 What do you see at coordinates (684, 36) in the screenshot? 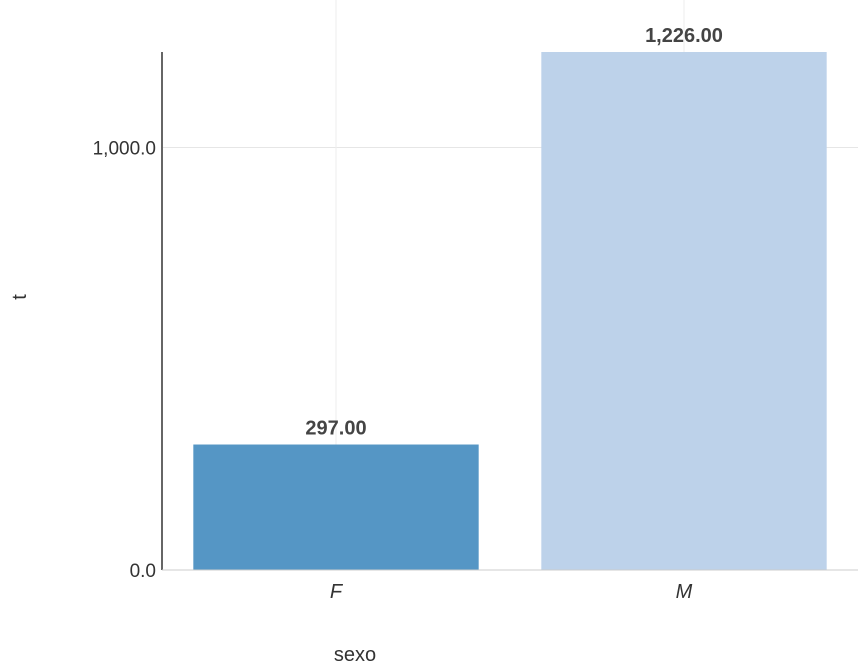
I see `value-label-M: 1,226.00` at bounding box center [684, 36].